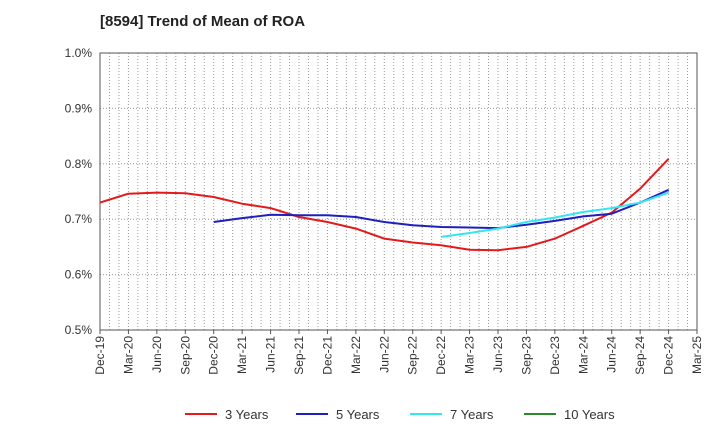  Describe the element at coordinates (472, 414) in the screenshot. I see `legend-label-7-years: 7 Years` at that location.